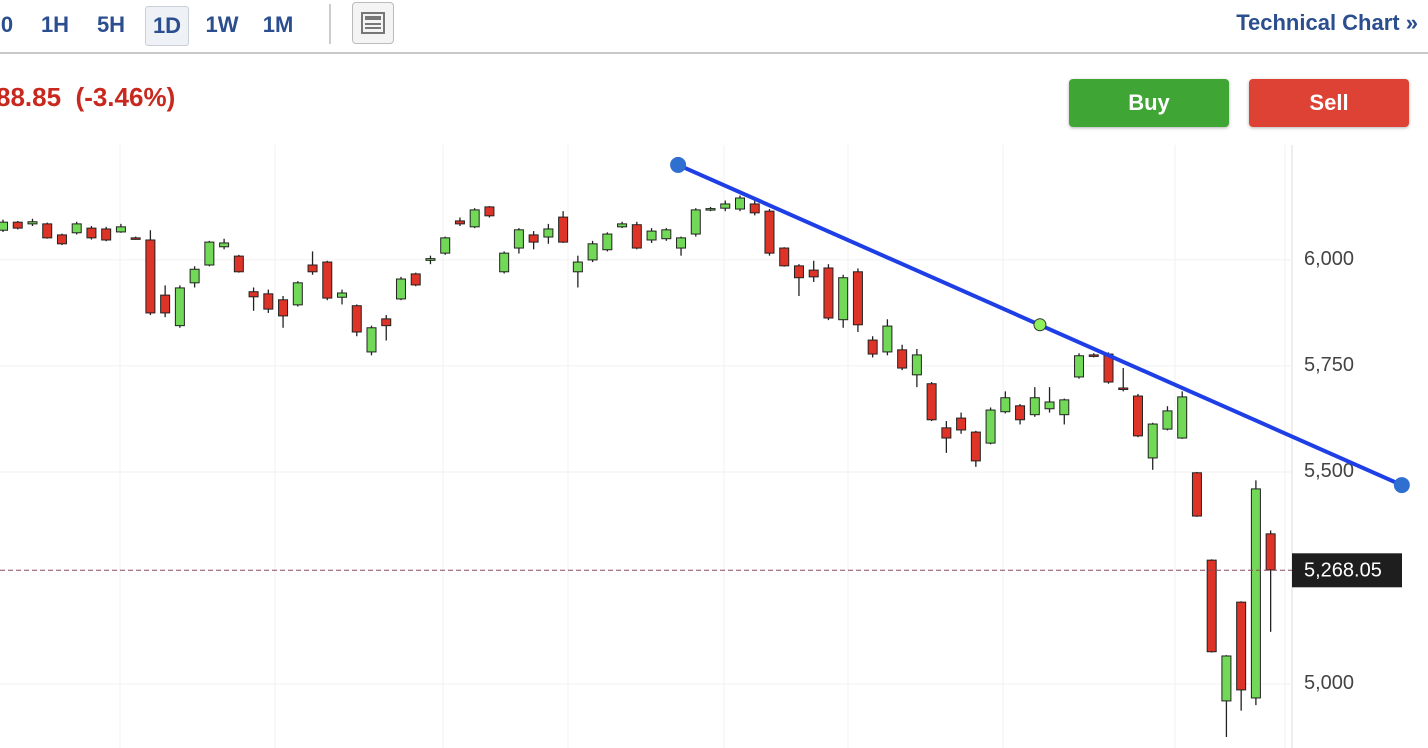  What do you see at coordinates (167, 26) in the screenshot?
I see `timeframe-active: 1D` at bounding box center [167, 26].